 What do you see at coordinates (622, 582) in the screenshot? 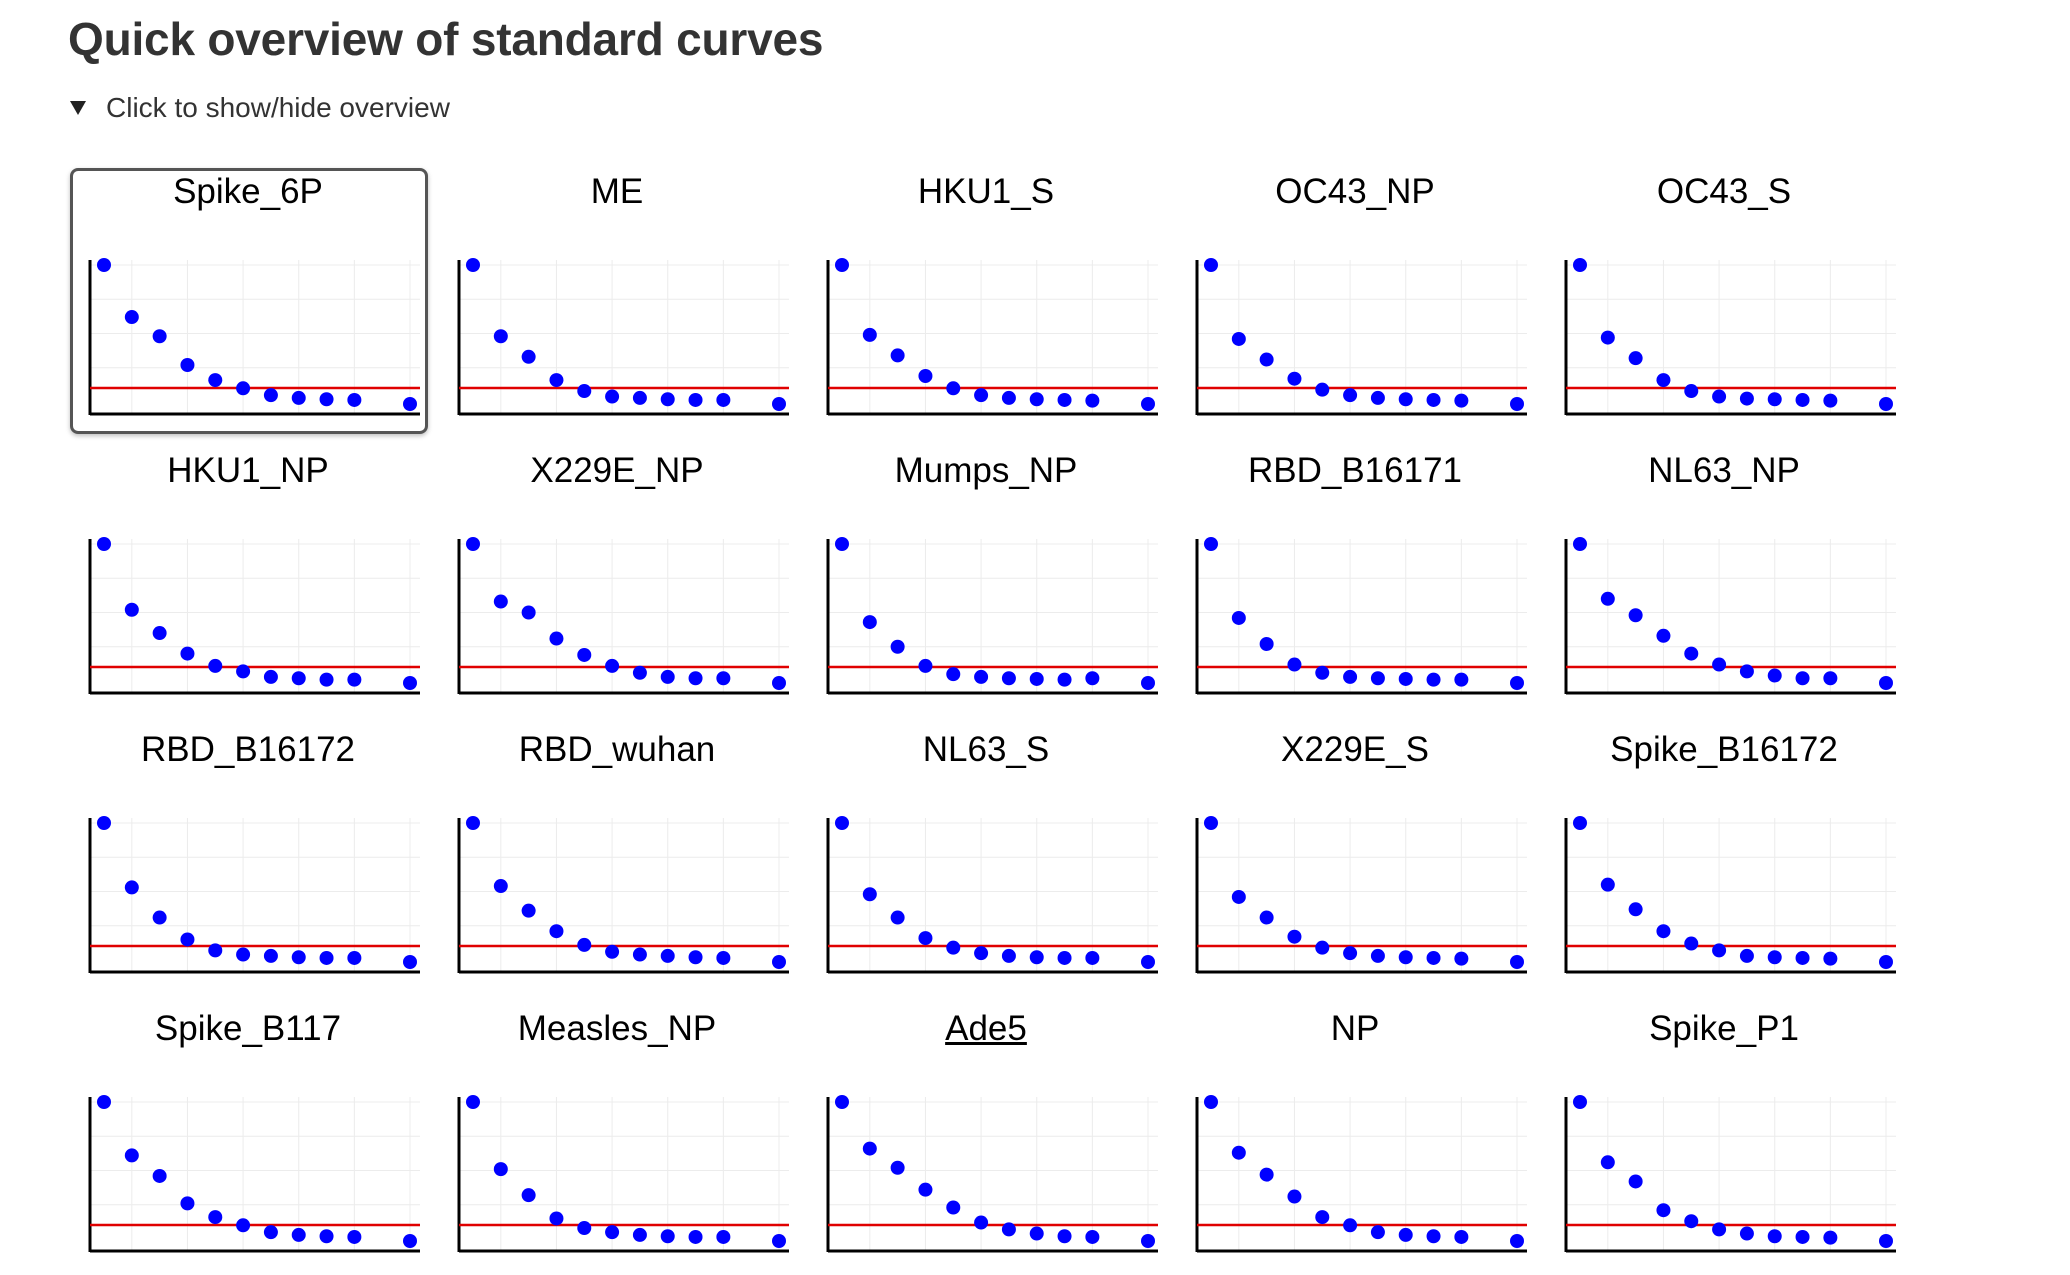
I see `curve-tile: X229E_NP` at bounding box center [622, 582].